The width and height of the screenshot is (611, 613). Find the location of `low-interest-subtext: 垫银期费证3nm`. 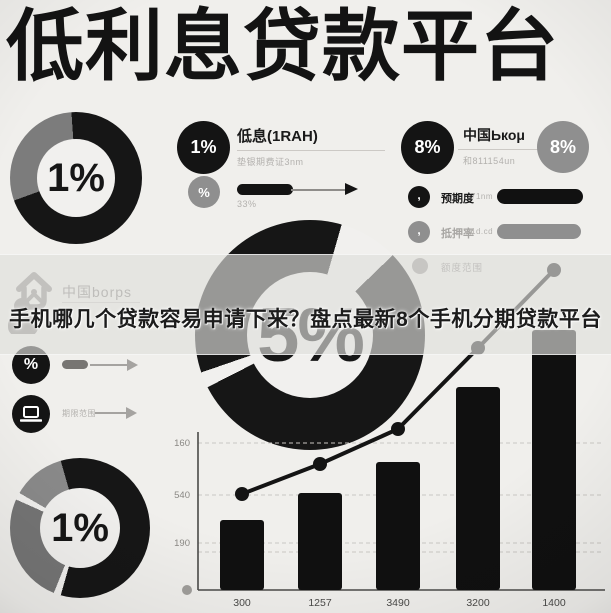

low-interest-subtext: 垫银期费证3nm is located at coordinates (270, 162).